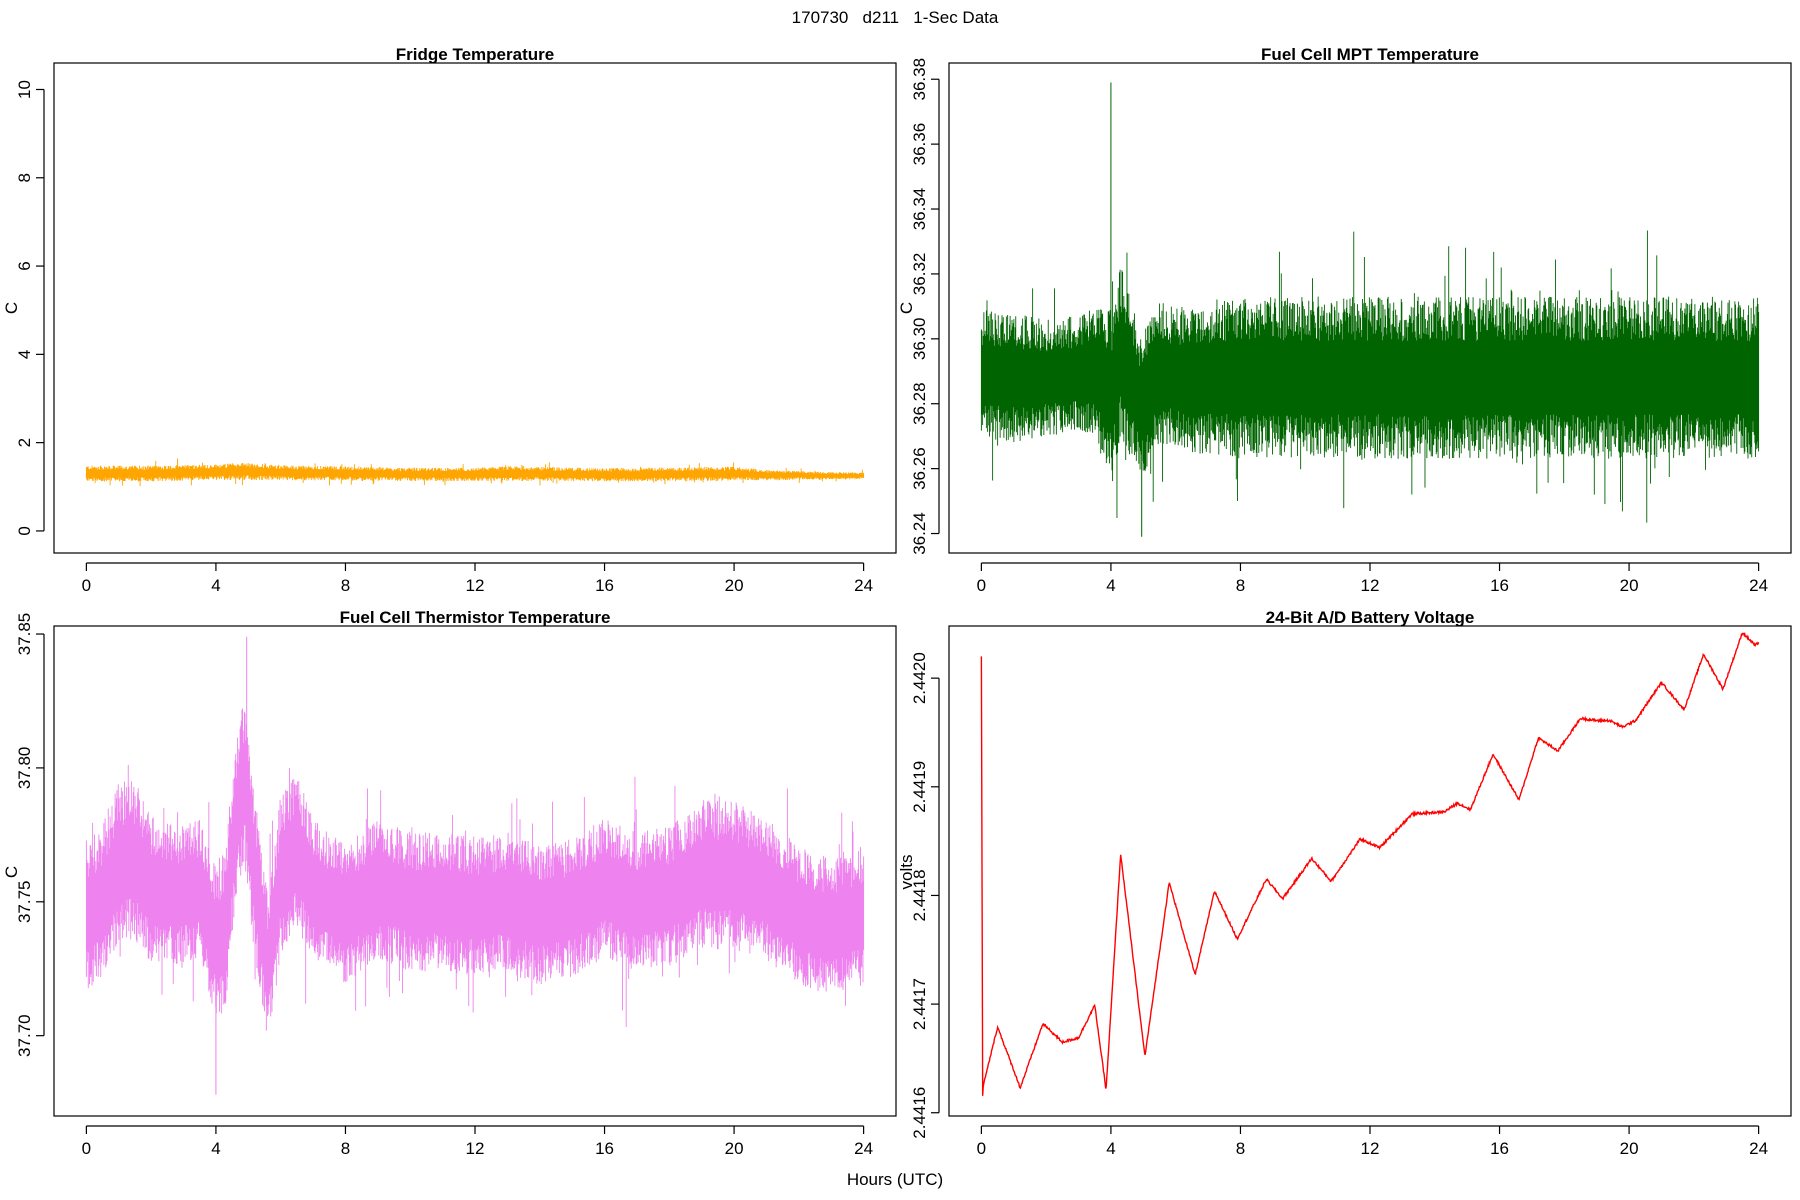 The height and width of the screenshot is (1200, 1800). What do you see at coordinates (919, 144) in the screenshot?
I see `y-tick-label: 36.36` at bounding box center [919, 144].